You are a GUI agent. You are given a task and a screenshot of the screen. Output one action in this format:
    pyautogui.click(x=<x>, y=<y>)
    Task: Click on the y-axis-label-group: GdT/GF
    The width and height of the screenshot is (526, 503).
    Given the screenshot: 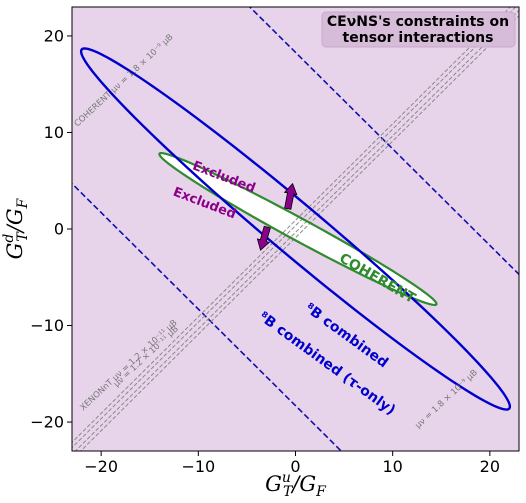 What is the action you would take?
    pyautogui.click(x=16, y=228)
    